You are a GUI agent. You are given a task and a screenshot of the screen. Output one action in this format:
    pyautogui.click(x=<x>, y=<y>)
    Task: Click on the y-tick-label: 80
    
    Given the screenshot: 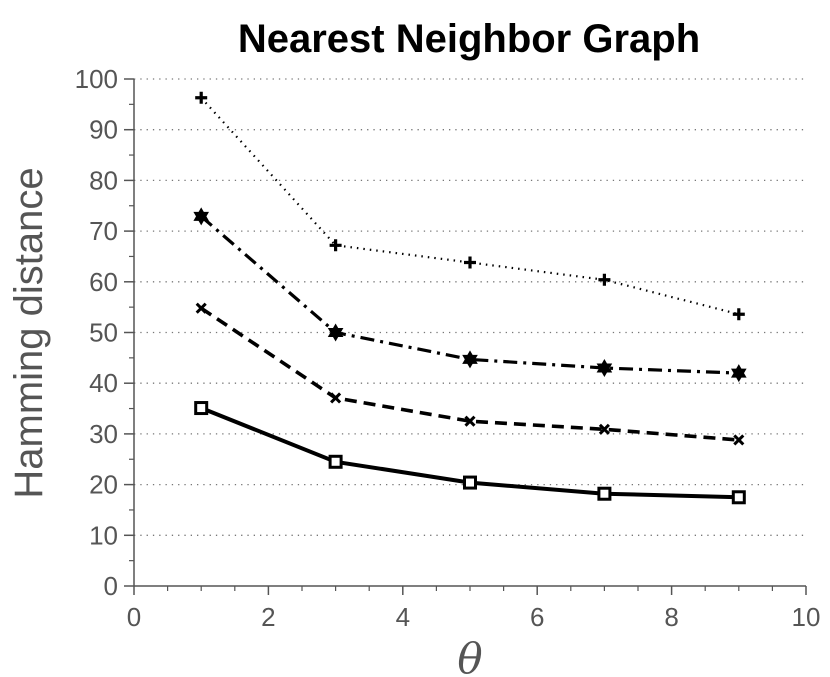 What is the action you would take?
    pyautogui.click(x=103, y=180)
    